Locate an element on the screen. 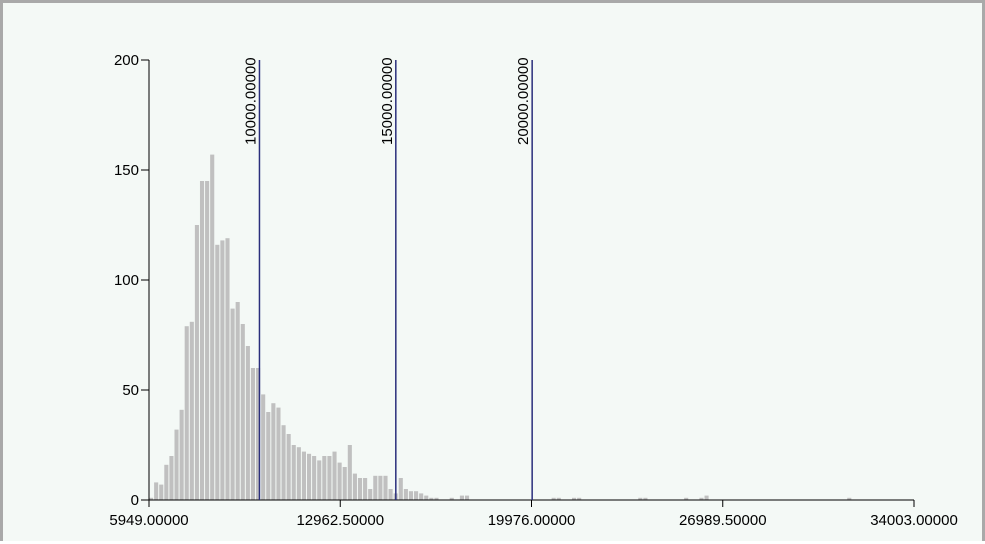 This screenshot has width=985, height=544. x-tick-label: 26989.50000 is located at coordinates (723, 520).